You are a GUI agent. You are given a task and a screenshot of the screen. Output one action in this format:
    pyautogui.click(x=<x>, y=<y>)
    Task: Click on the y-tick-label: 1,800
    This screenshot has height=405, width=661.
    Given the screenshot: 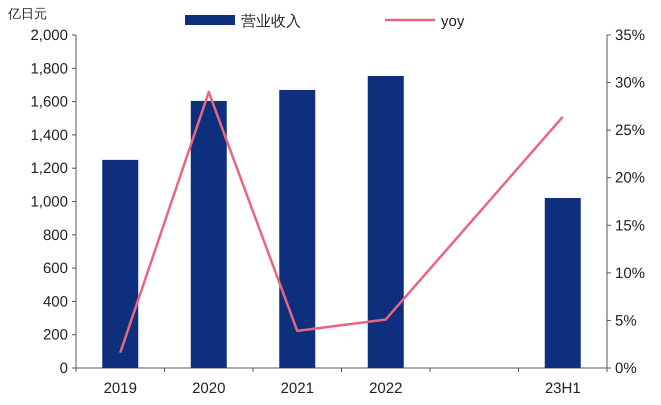 What is the action you would take?
    pyautogui.click(x=49, y=69)
    